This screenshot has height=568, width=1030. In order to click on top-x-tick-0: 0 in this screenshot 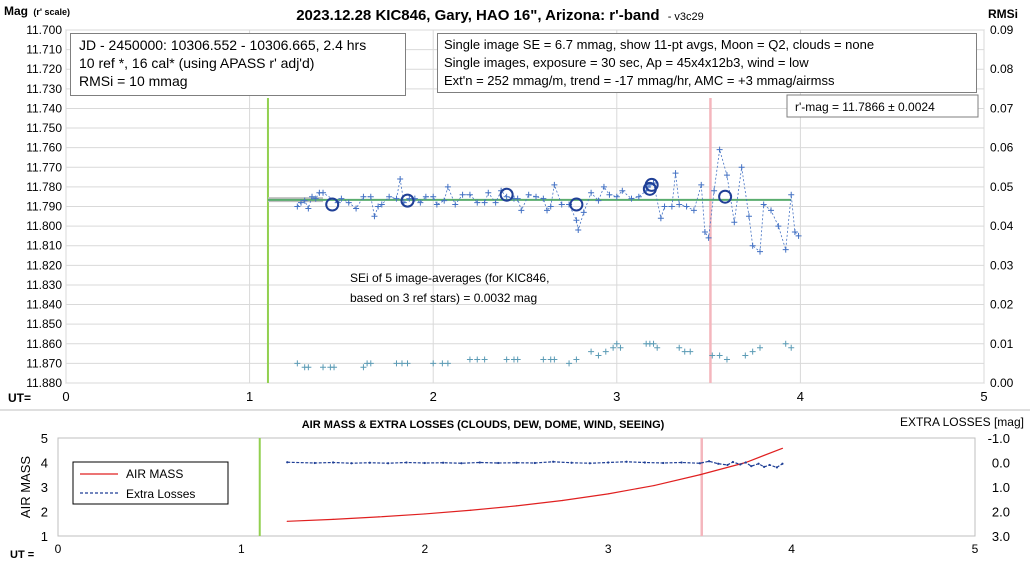, I will do `click(65, 396)`.